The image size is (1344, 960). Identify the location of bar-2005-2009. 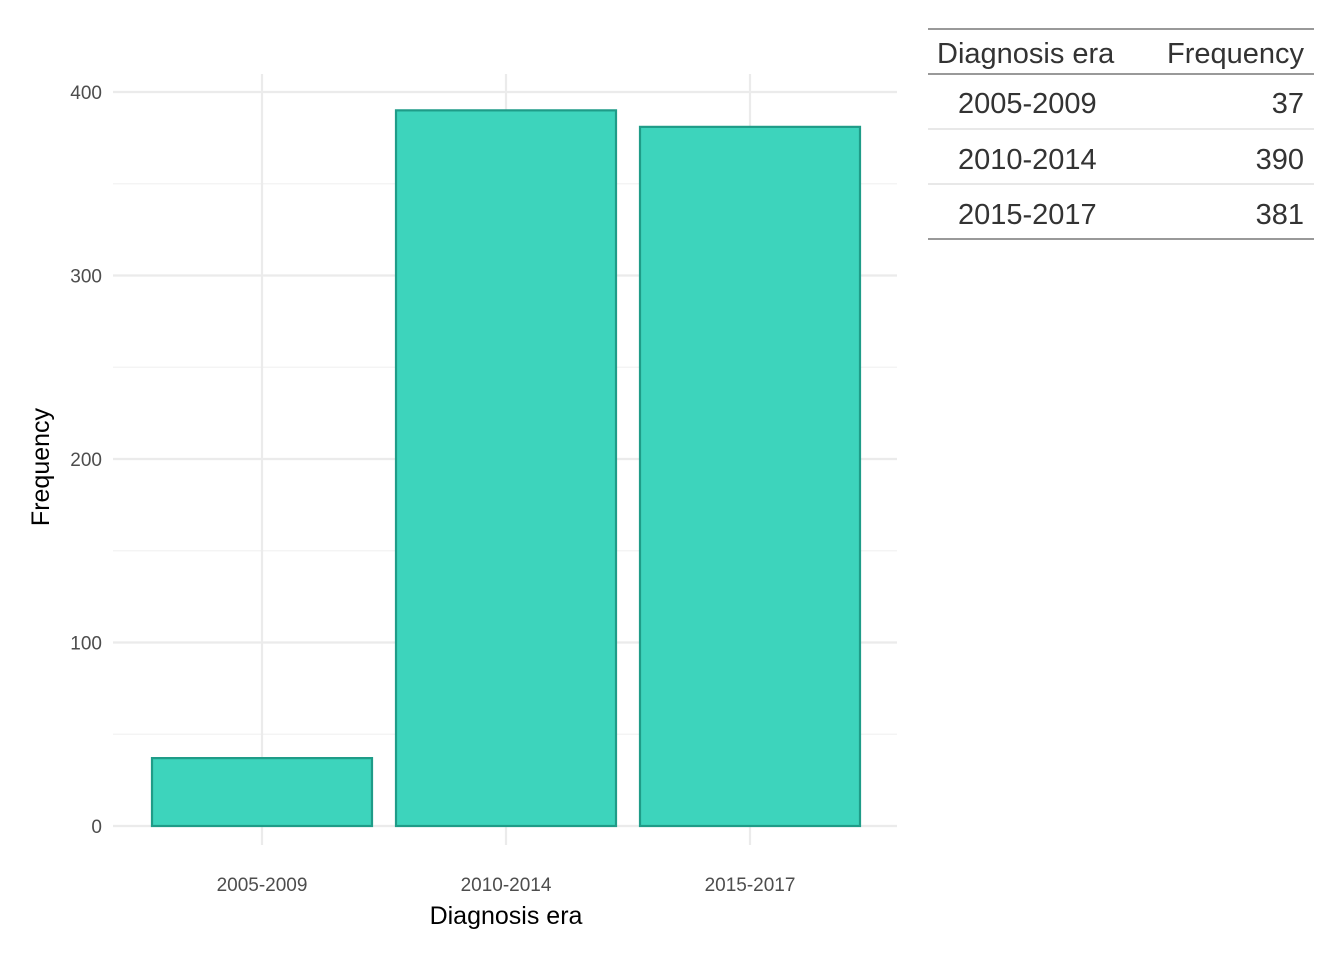
(262, 792).